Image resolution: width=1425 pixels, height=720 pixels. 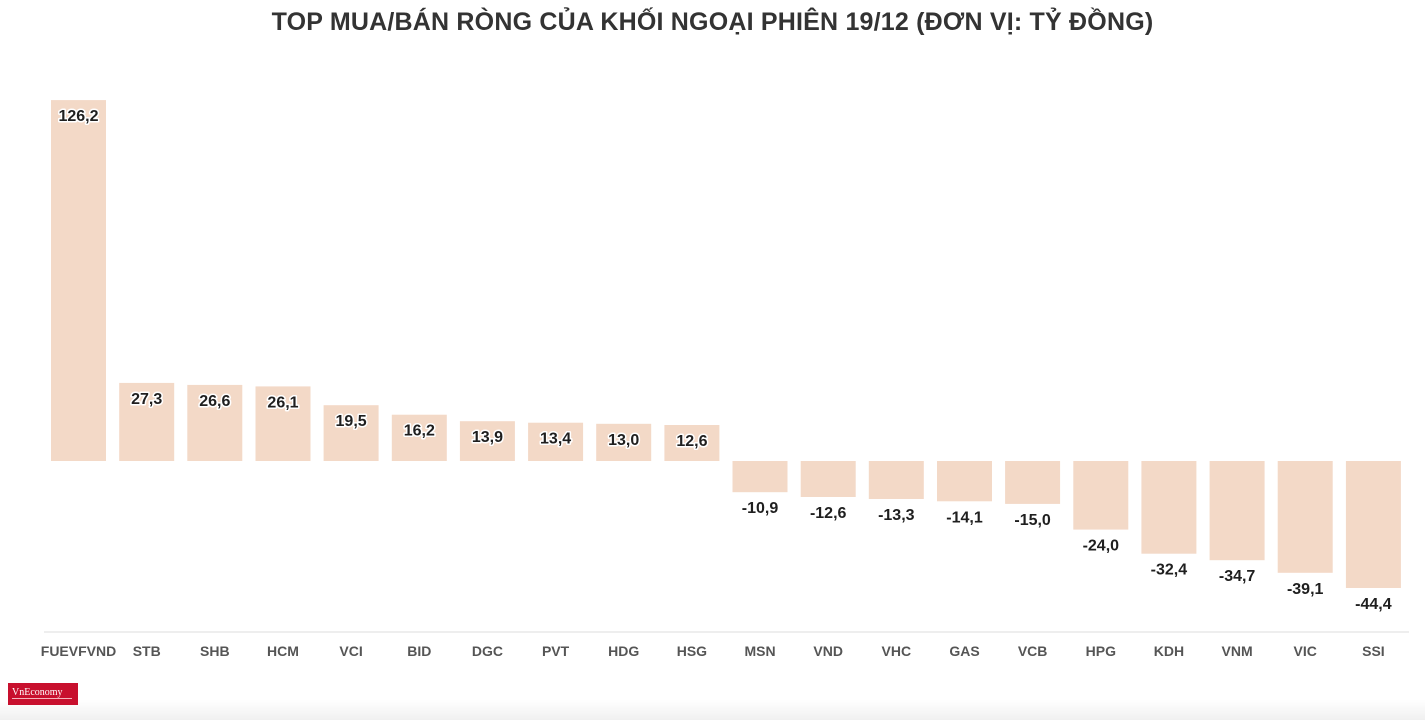 What do you see at coordinates (1169, 570) in the screenshot?
I see `data-label-kdh: -32,4` at bounding box center [1169, 570].